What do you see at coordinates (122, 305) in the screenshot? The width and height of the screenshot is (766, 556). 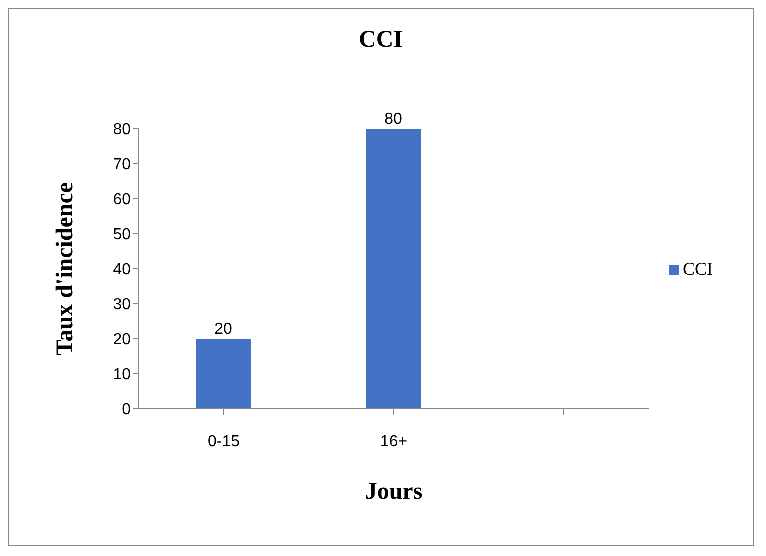 I see `y-tick-label: 30` at bounding box center [122, 305].